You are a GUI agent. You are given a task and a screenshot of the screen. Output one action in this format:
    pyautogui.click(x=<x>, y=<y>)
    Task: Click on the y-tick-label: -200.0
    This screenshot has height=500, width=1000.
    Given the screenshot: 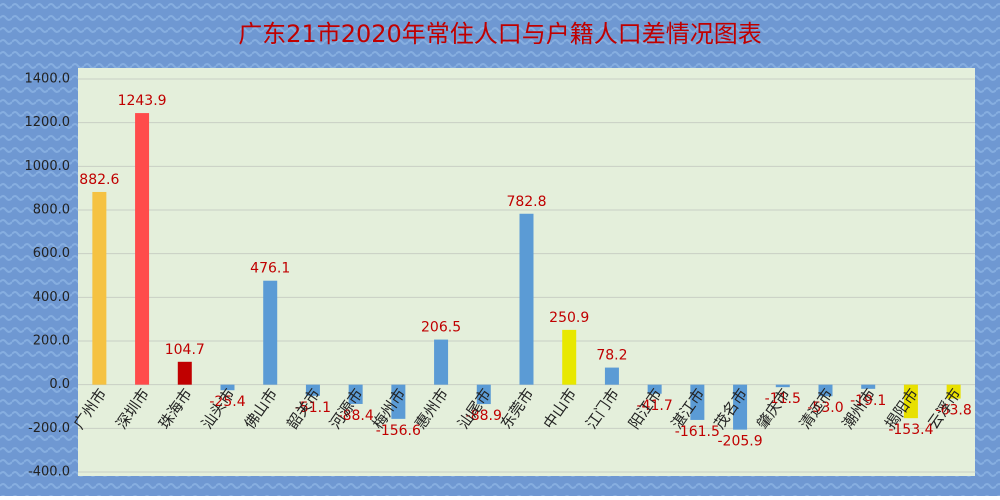 What is the action you would take?
    pyautogui.click(x=49, y=428)
    